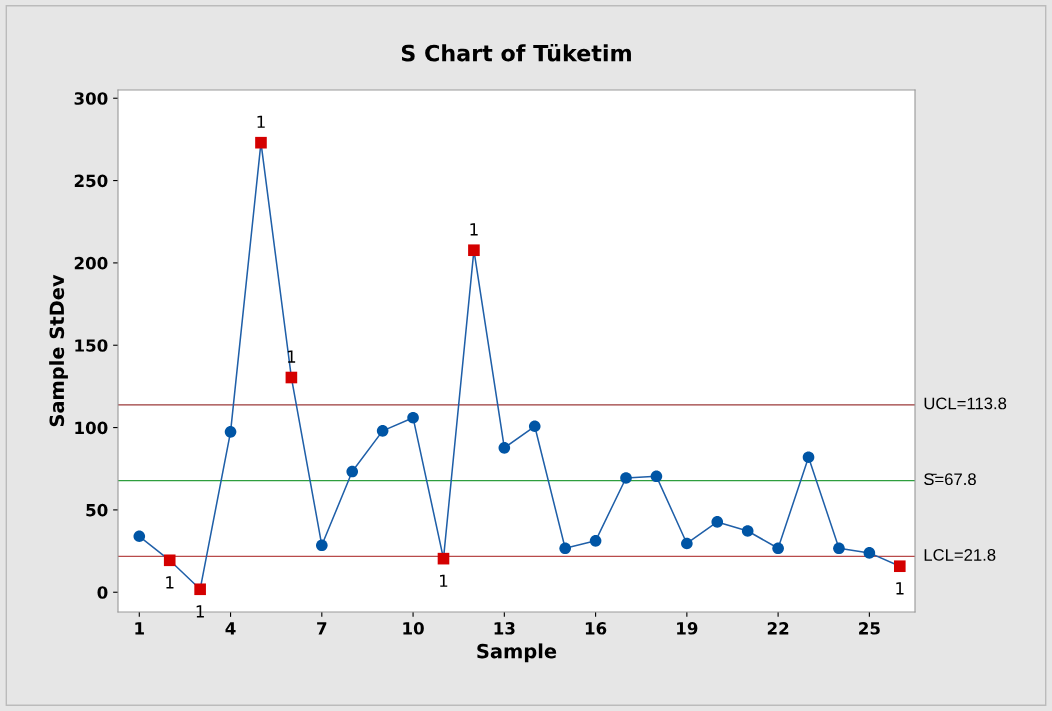 The height and width of the screenshot is (711, 1052). Describe the element at coordinates (778, 628) in the screenshot. I see `x-tick-label: 22` at that location.